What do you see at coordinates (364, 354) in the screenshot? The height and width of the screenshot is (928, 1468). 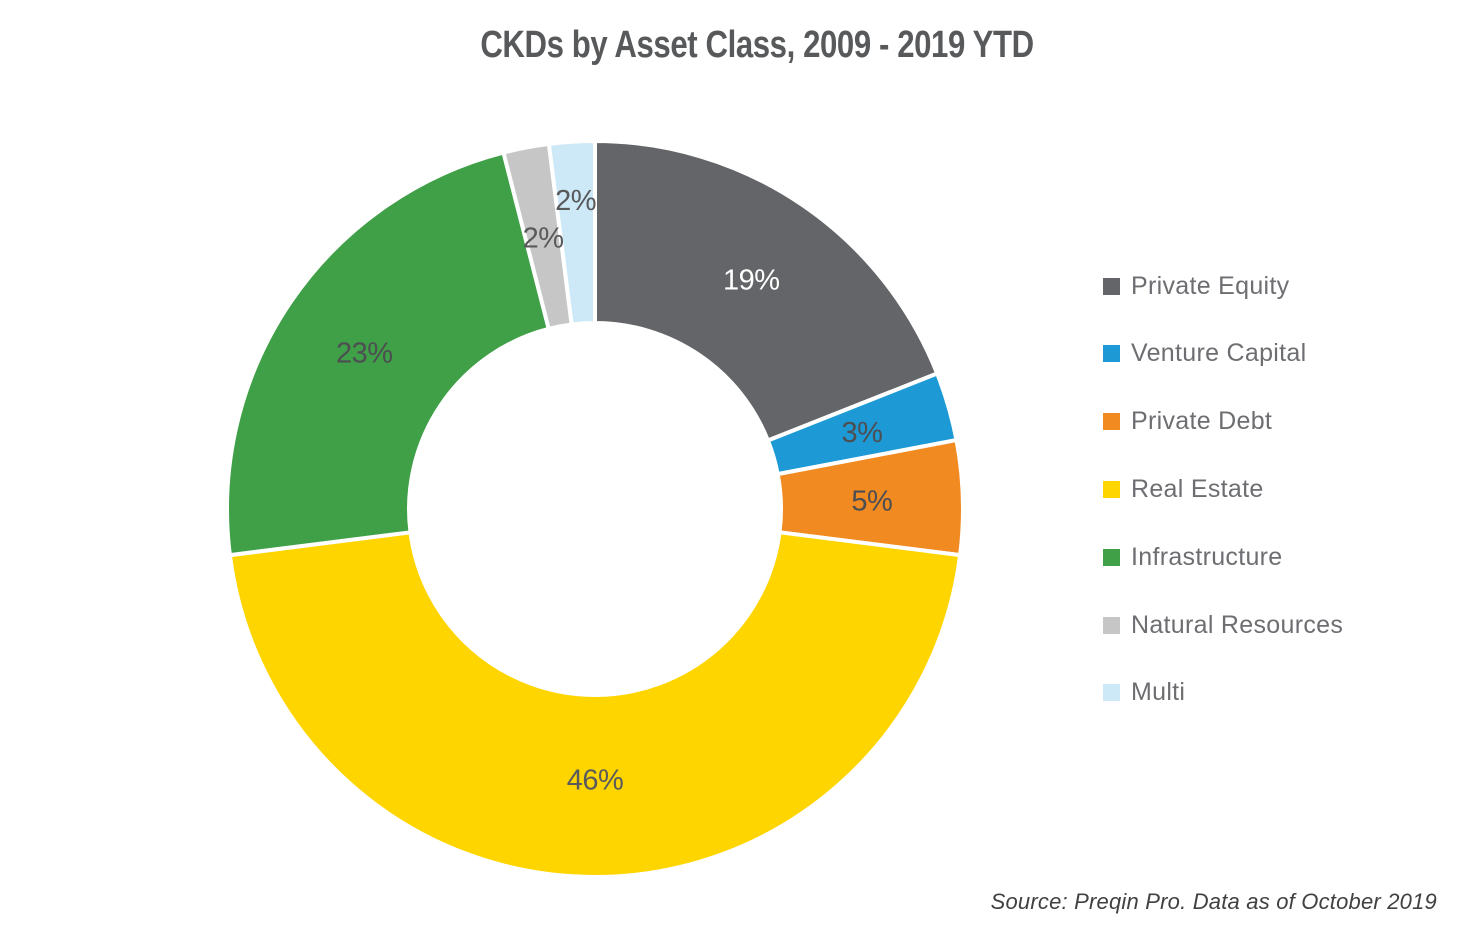 I see `slice-label-infrastructure: 23%` at bounding box center [364, 354].